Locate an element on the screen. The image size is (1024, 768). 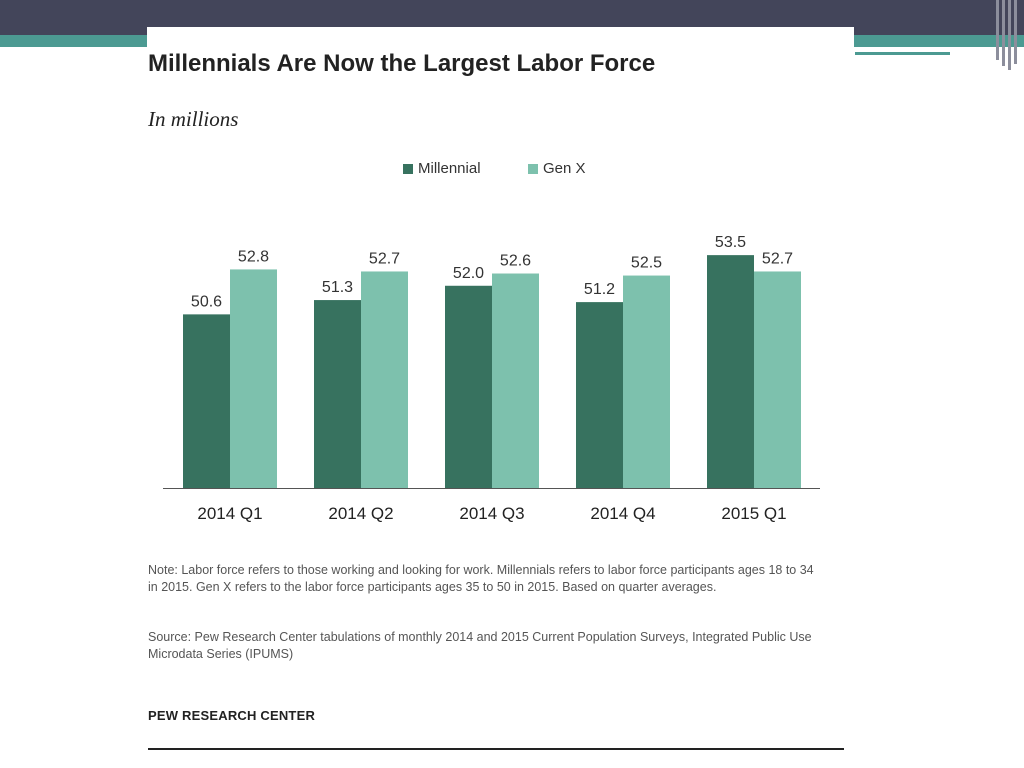
data-label-genx-4: 52.7 is located at coordinates (777, 258).